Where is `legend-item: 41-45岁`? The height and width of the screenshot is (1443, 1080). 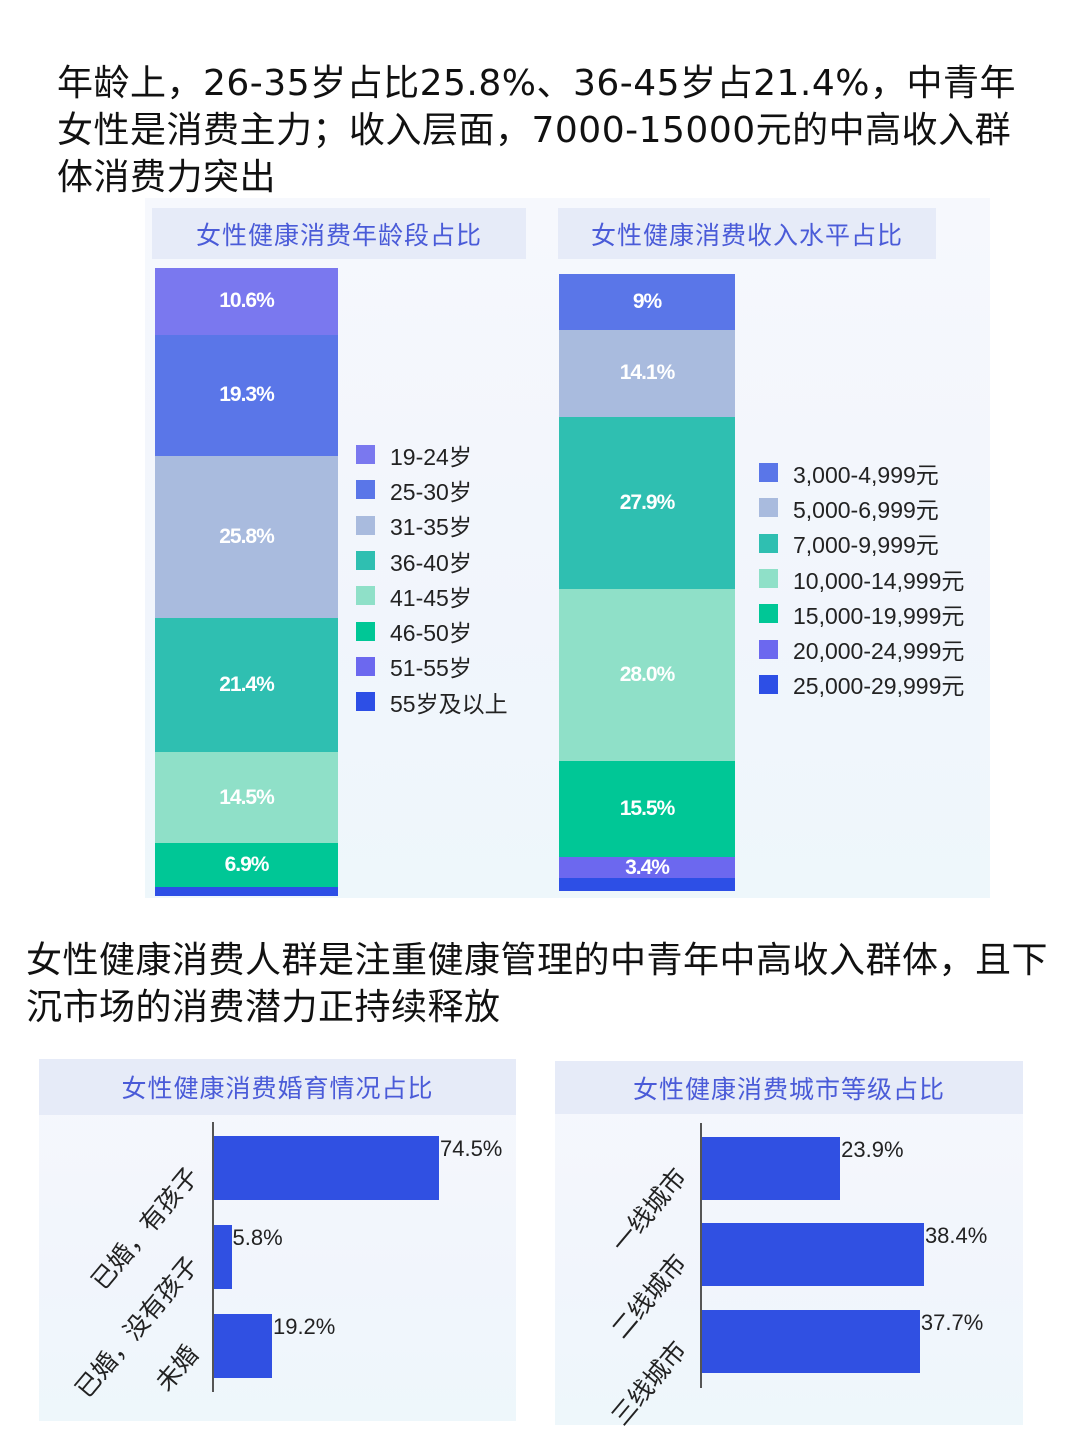
legend-item: 41-45岁 is located at coordinates (432, 595).